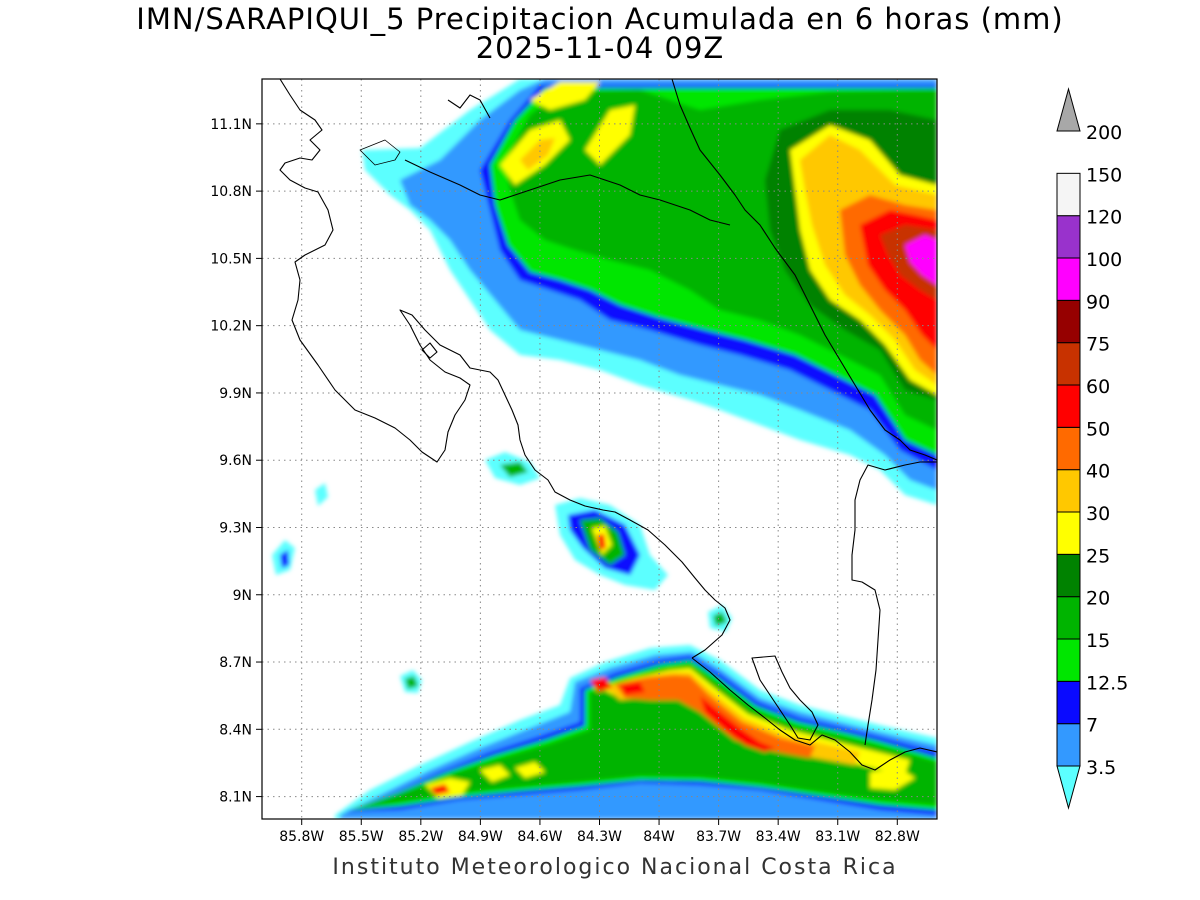 The width and height of the screenshot is (1200, 900). Describe the element at coordinates (420, 837) in the screenshot. I see `lon-tick-label: 85.2W` at that location.